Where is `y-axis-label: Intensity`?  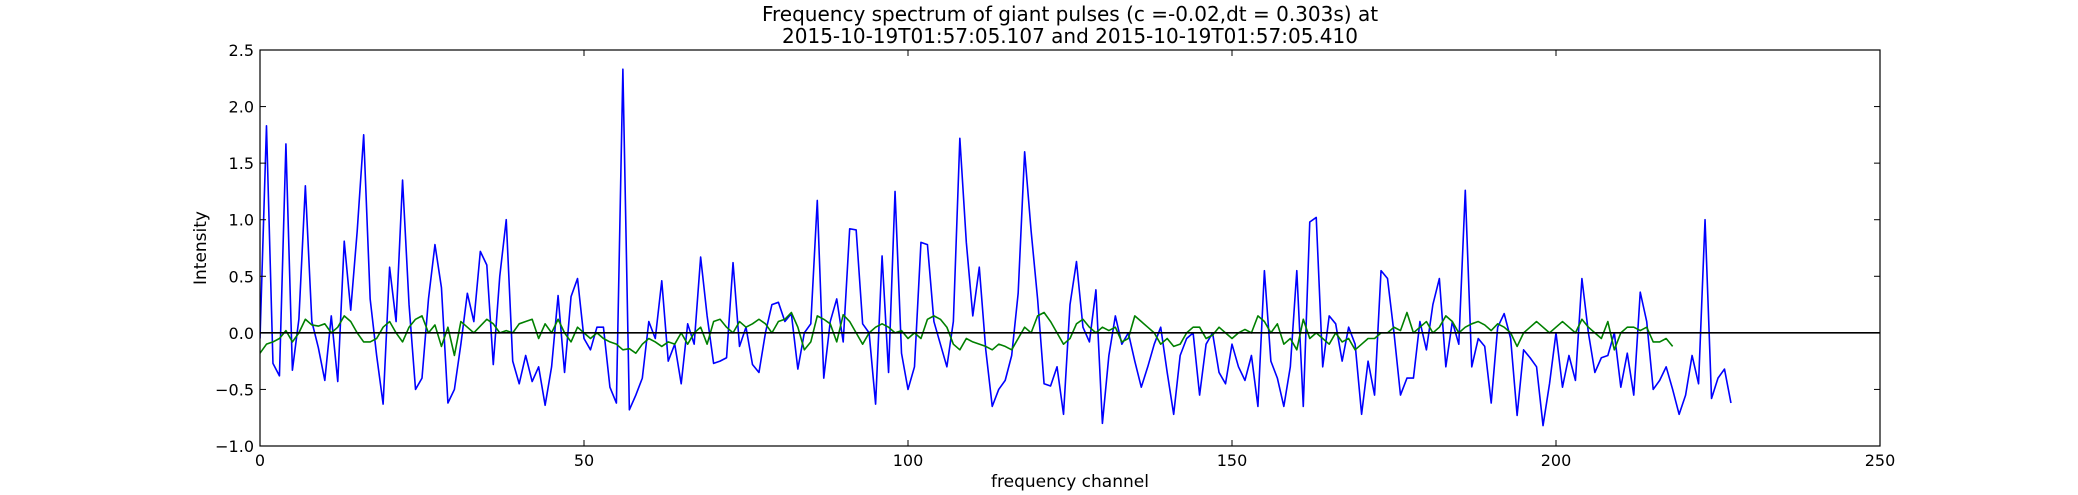 y-axis-label: Intensity is located at coordinates (201, 248).